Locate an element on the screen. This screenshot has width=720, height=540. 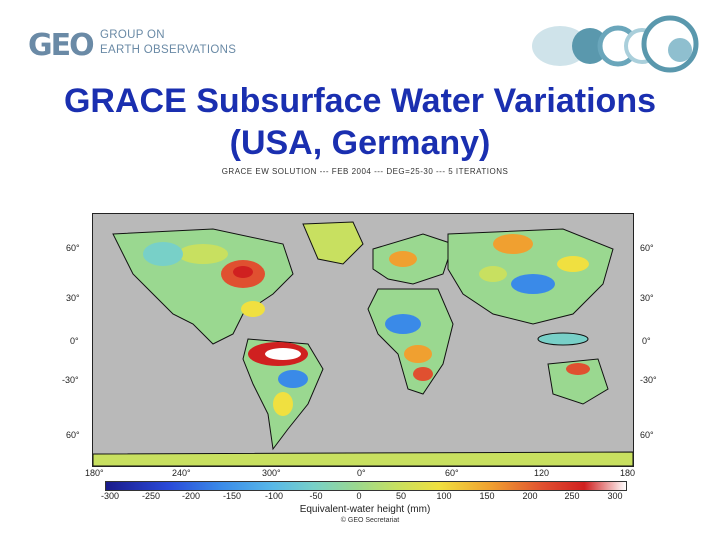
lat-label-right: 30° is located at coordinates (647, 298).